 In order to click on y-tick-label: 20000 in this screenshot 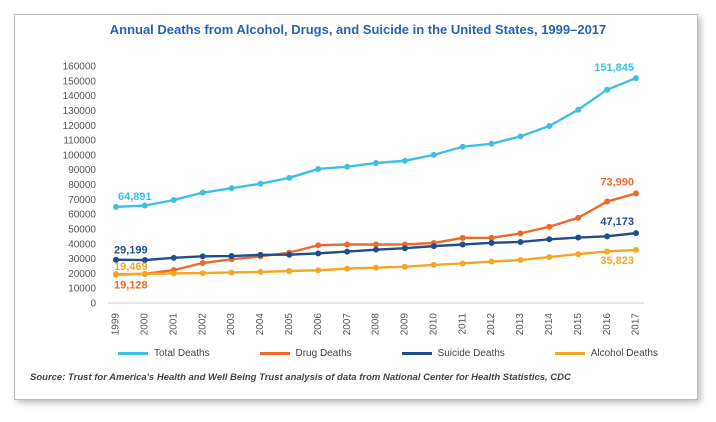, I will do `click(82, 274)`.